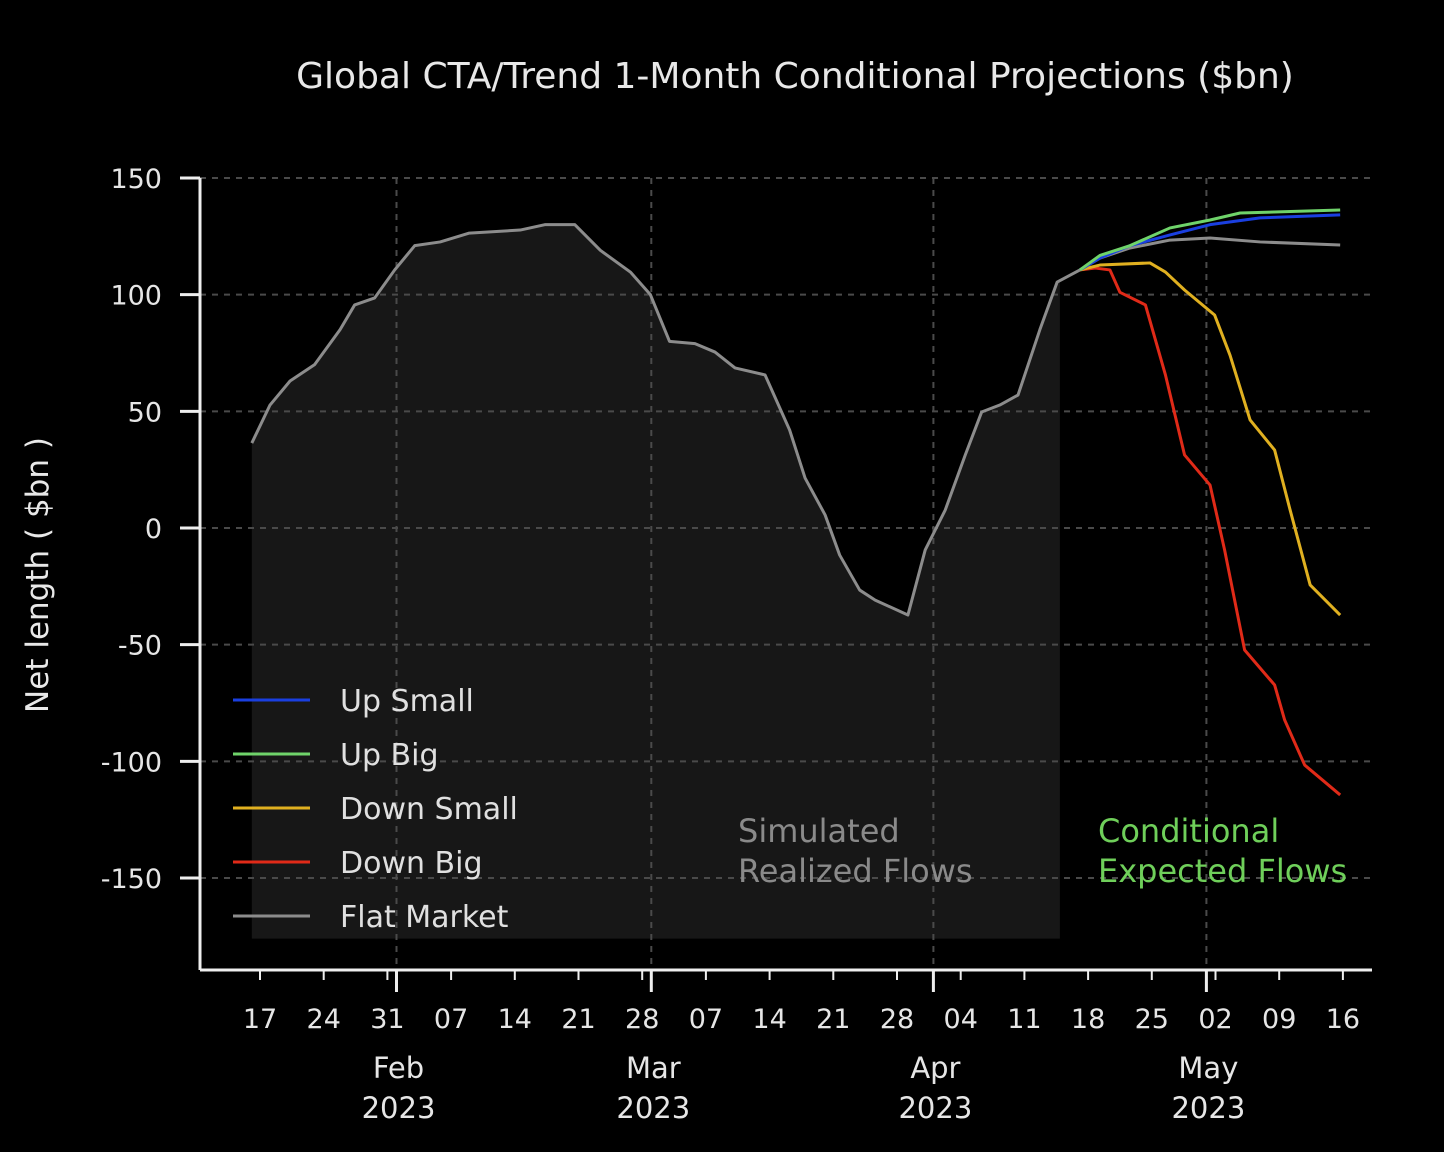  What do you see at coordinates (407, 701) in the screenshot?
I see `legend-label: Up Small` at bounding box center [407, 701].